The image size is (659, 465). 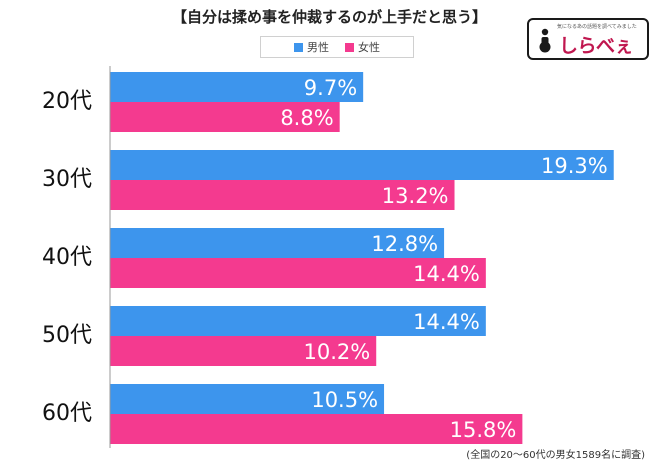 I want to click on legend: 男性 女性, so click(x=337, y=47).